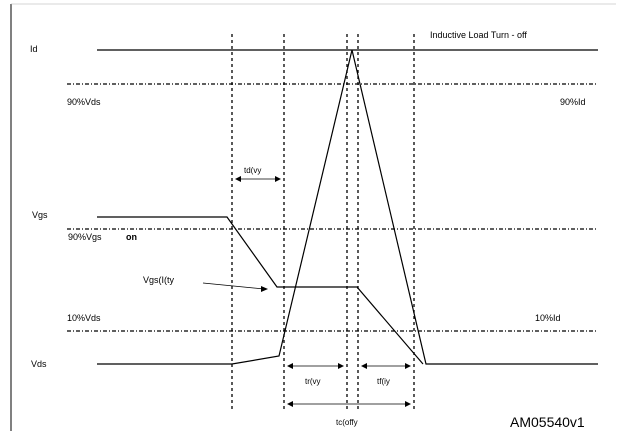  What do you see at coordinates (39, 364) in the screenshot?
I see `label-vds: Vds` at bounding box center [39, 364].